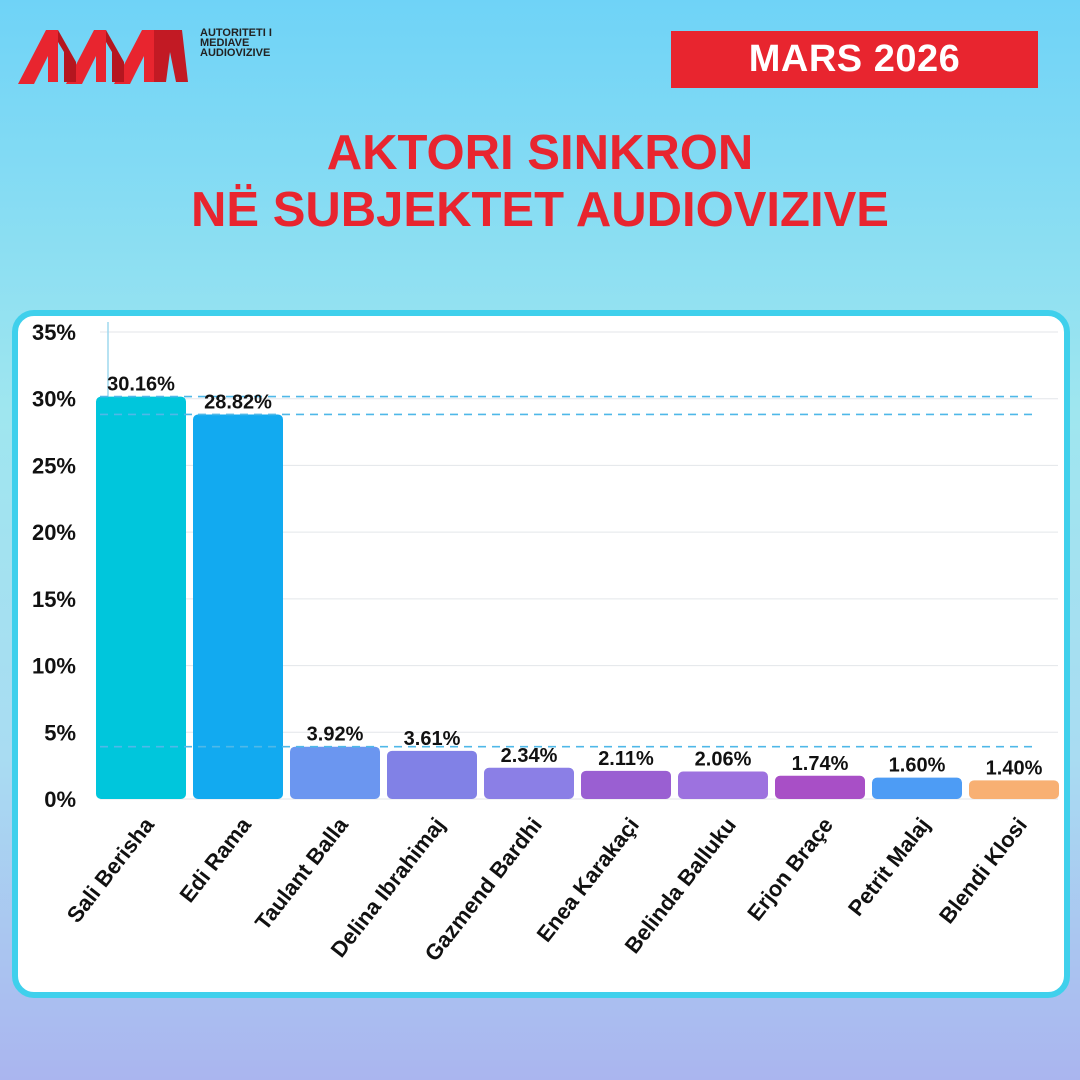 Image resolution: width=1080 pixels, height=1080 pixels. I want to click on value-label: 28.82%, so click(238, 402).